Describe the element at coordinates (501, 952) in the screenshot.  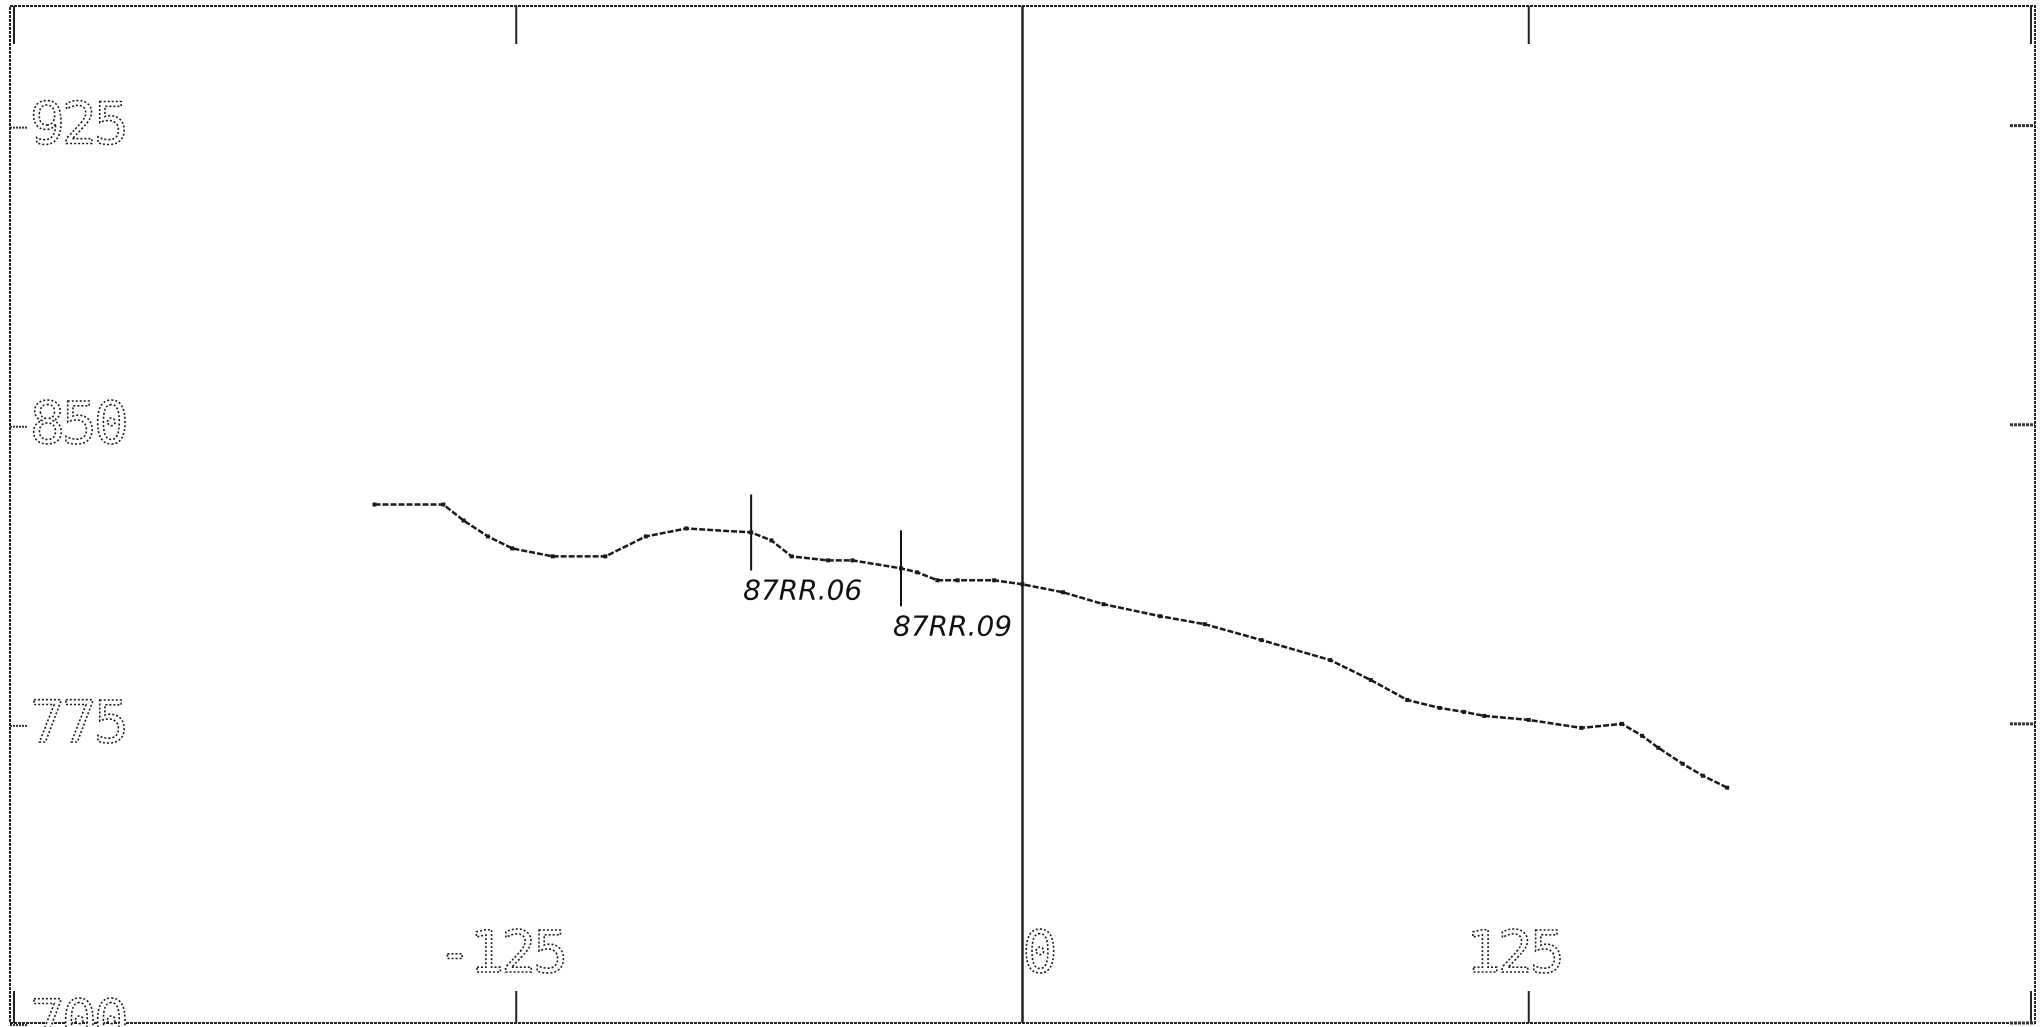
I see `x-tick-label: -125` at that location.